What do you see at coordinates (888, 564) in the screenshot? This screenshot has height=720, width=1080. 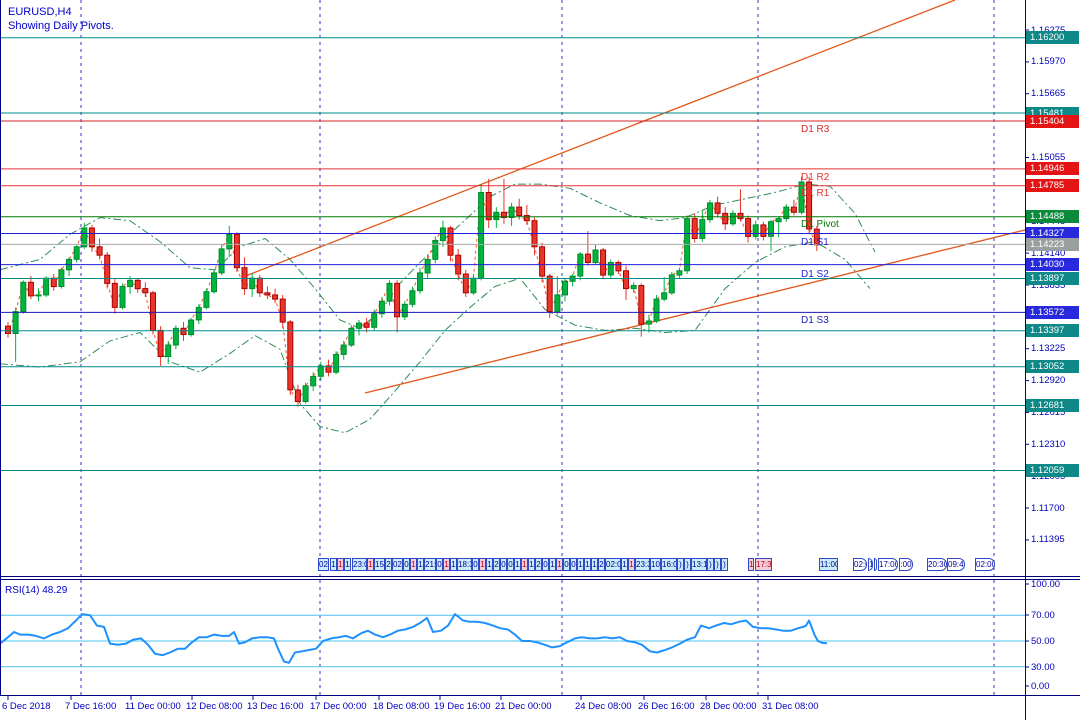 I see `time-tag: 17:00` at bounding box center [888, 564].